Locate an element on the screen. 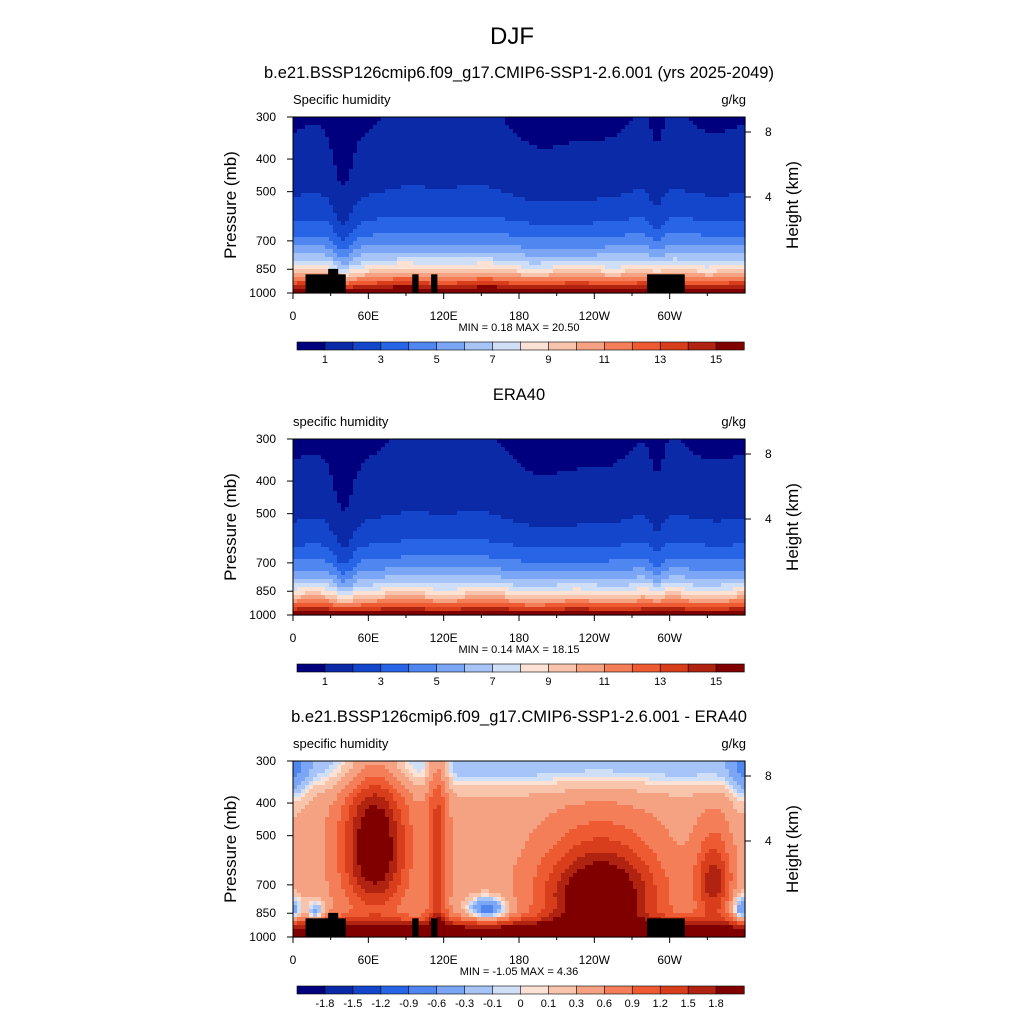  colorbar-label: 0 is located at coordinates (520, 1004).